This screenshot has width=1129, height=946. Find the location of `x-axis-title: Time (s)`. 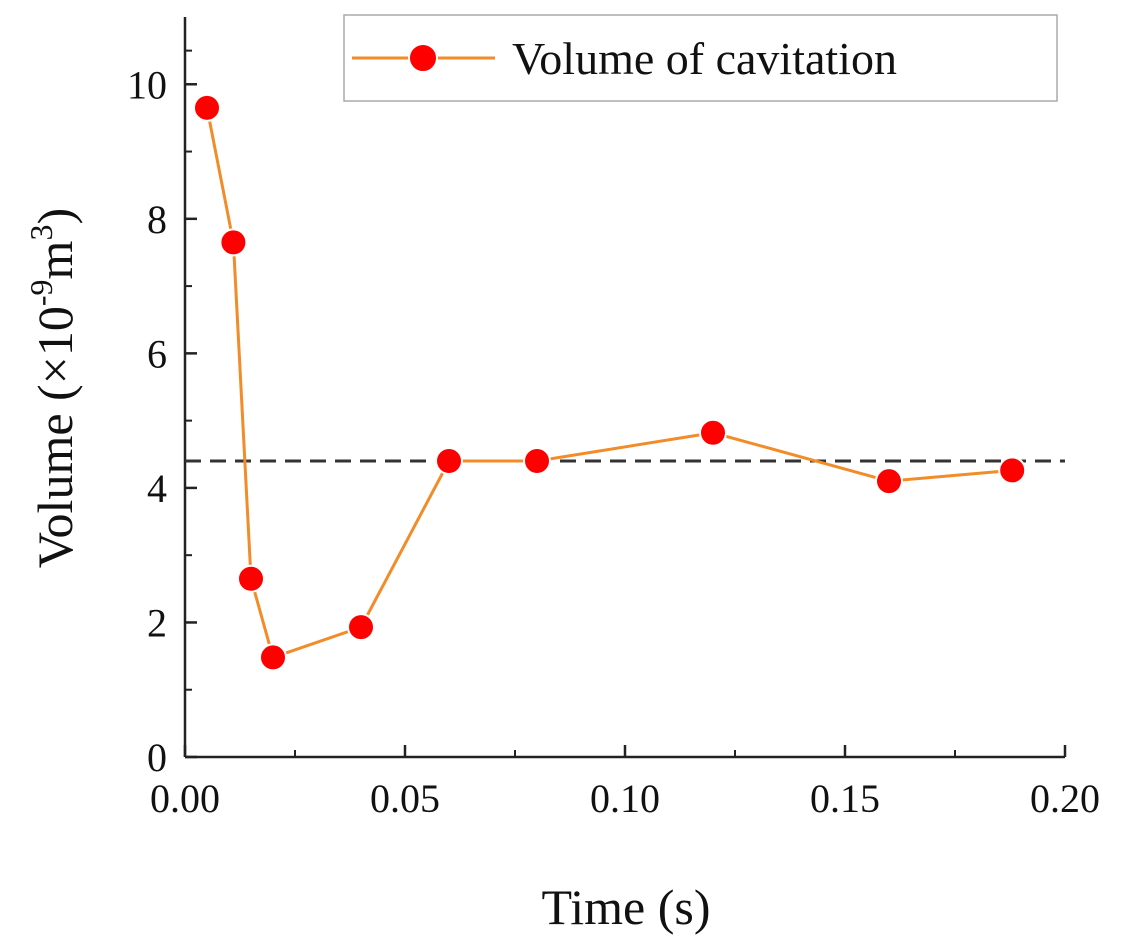

x-axis-title: Time (s) is located at coordinates (625, 907).